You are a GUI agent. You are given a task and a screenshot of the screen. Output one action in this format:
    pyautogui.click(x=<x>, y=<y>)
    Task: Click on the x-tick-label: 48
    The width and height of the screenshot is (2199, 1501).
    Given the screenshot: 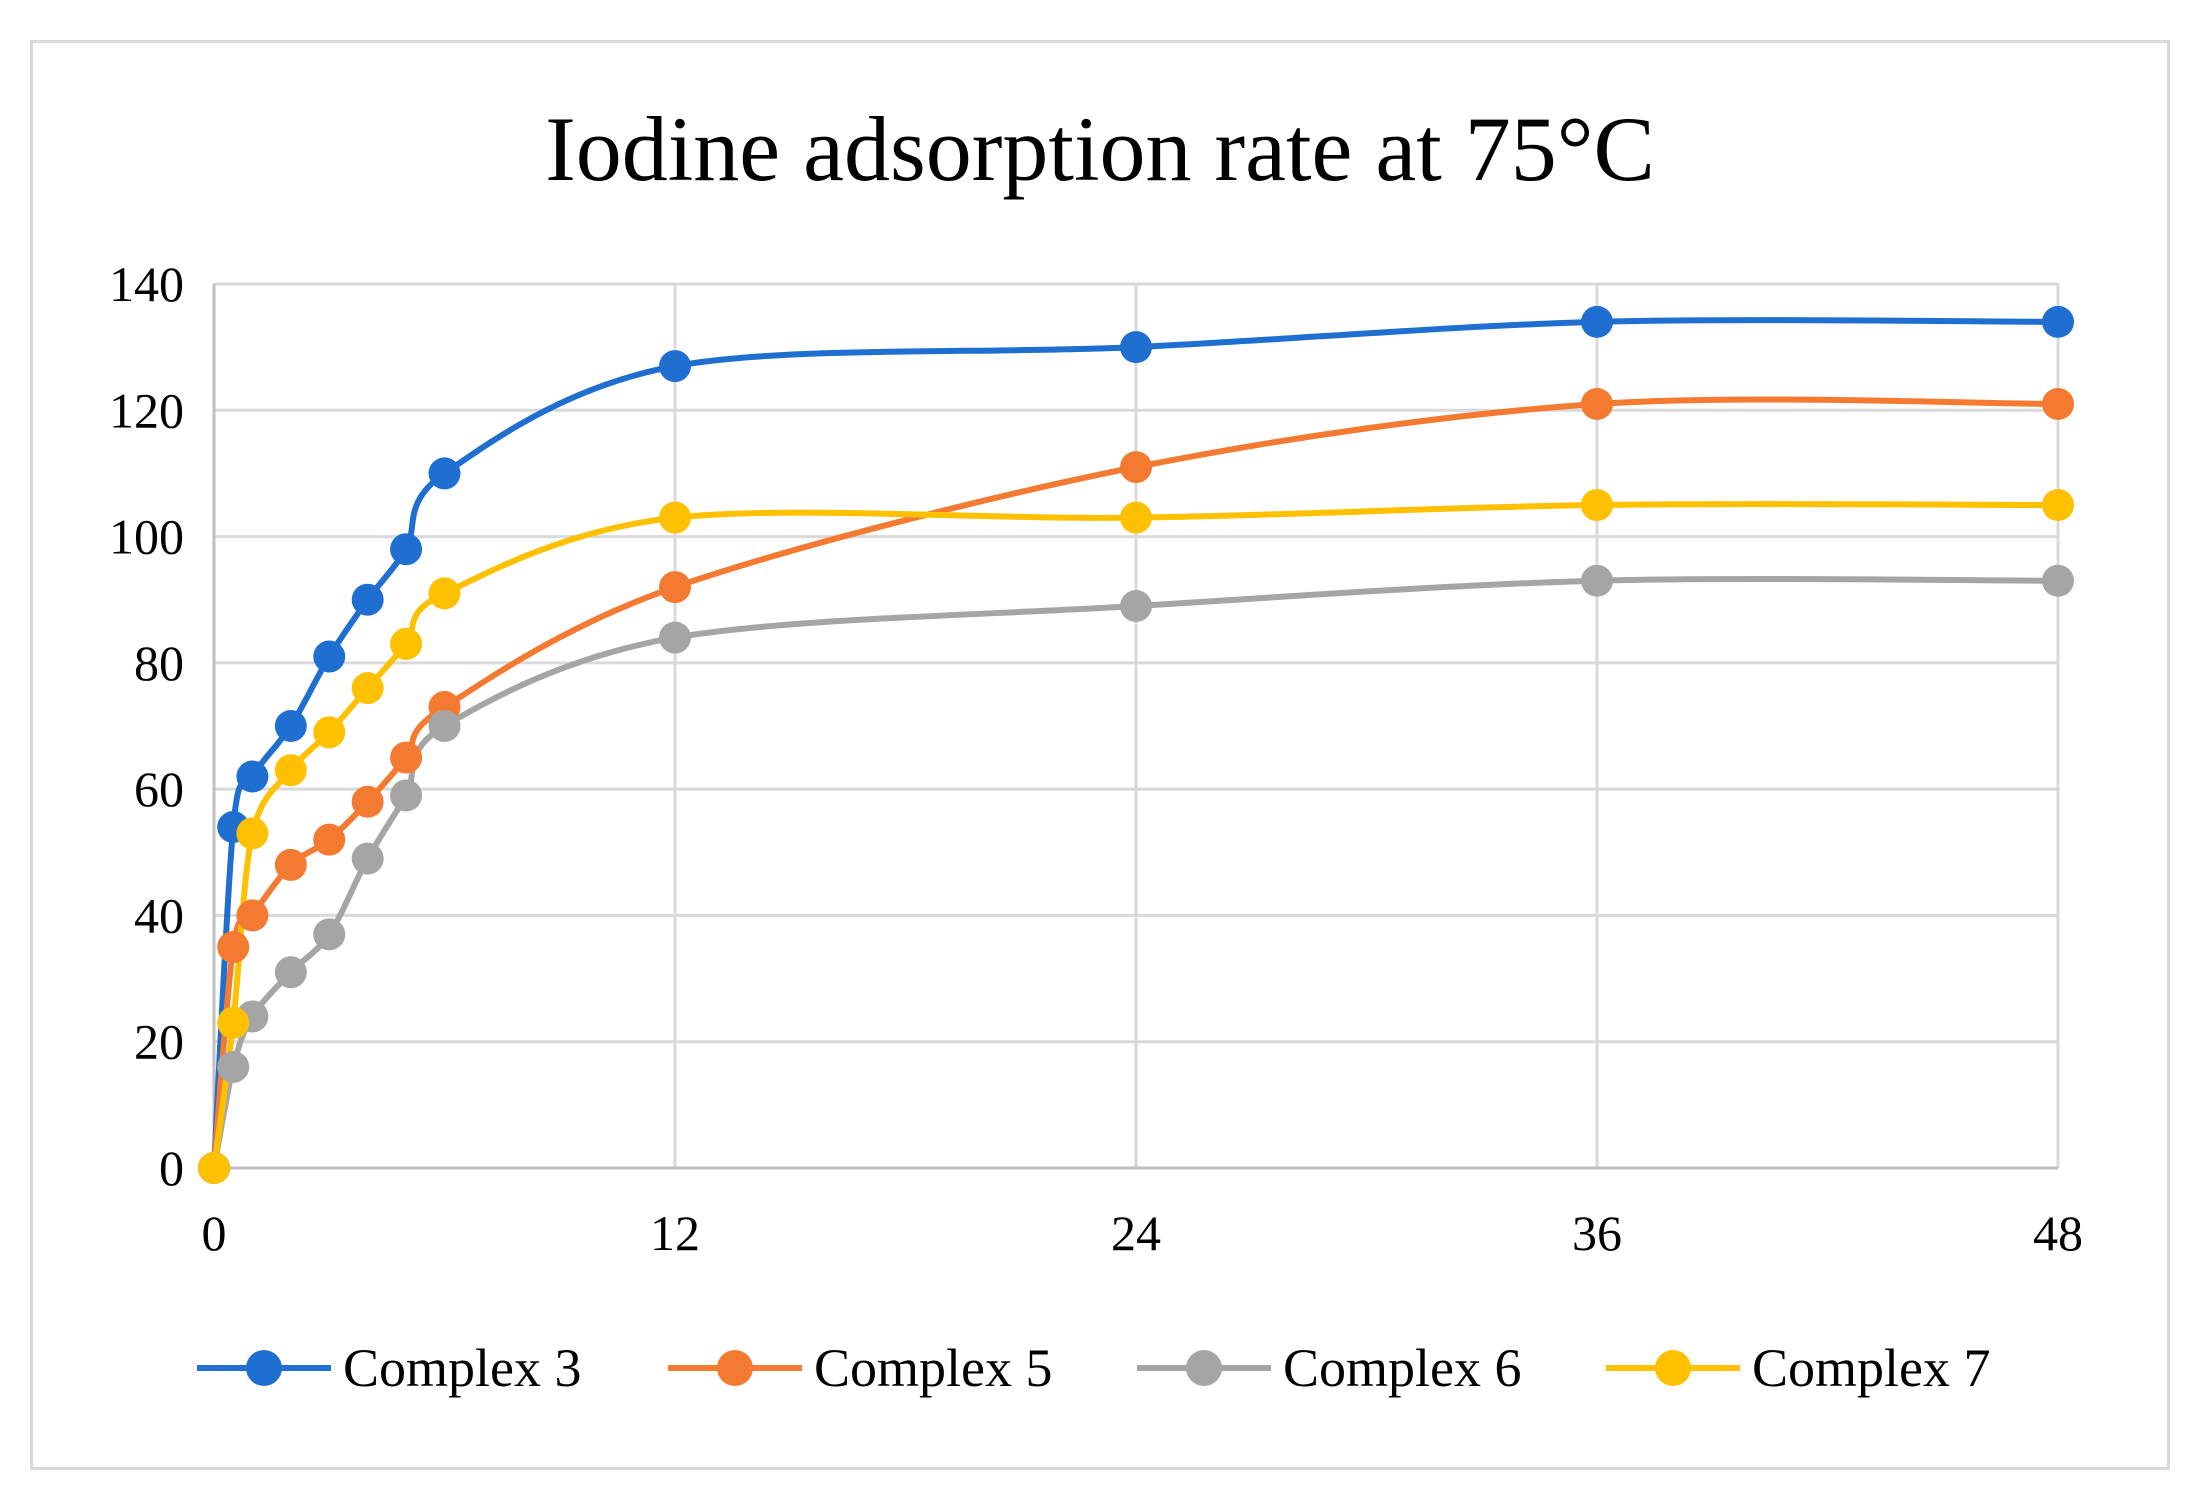 What is the action you would take?
    pyautogui.click(x=2058, y=1233)
    